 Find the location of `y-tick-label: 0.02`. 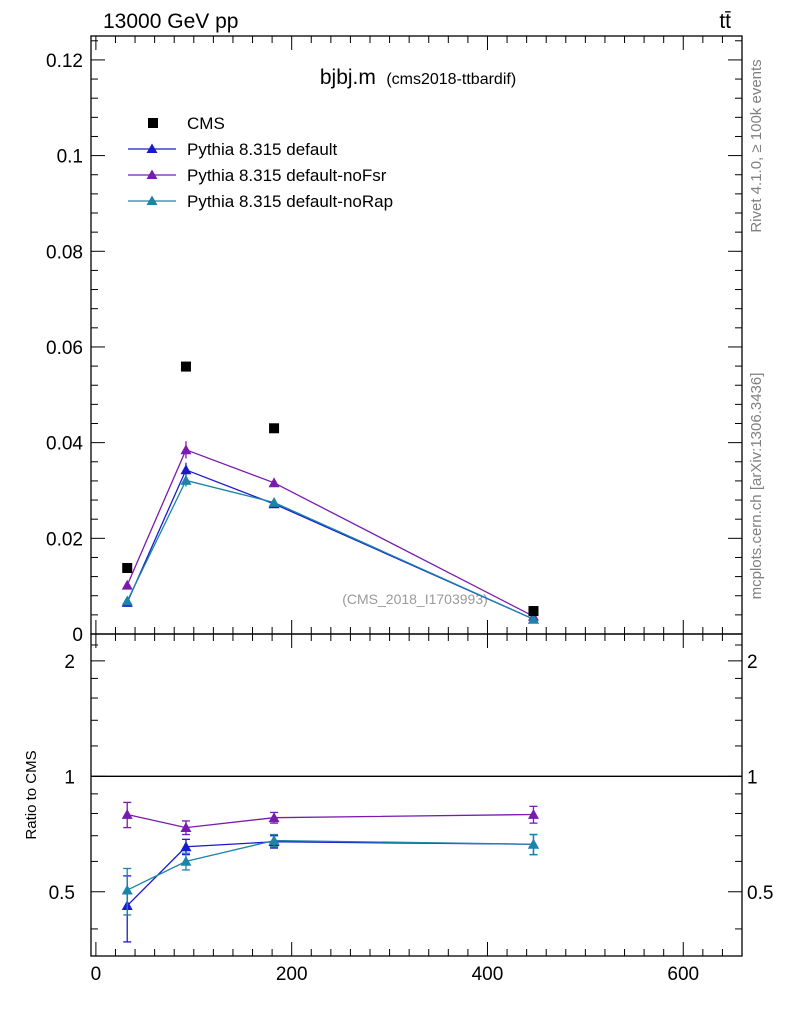

y-tick-label: 0.02 is located at coordinates (64, 539).